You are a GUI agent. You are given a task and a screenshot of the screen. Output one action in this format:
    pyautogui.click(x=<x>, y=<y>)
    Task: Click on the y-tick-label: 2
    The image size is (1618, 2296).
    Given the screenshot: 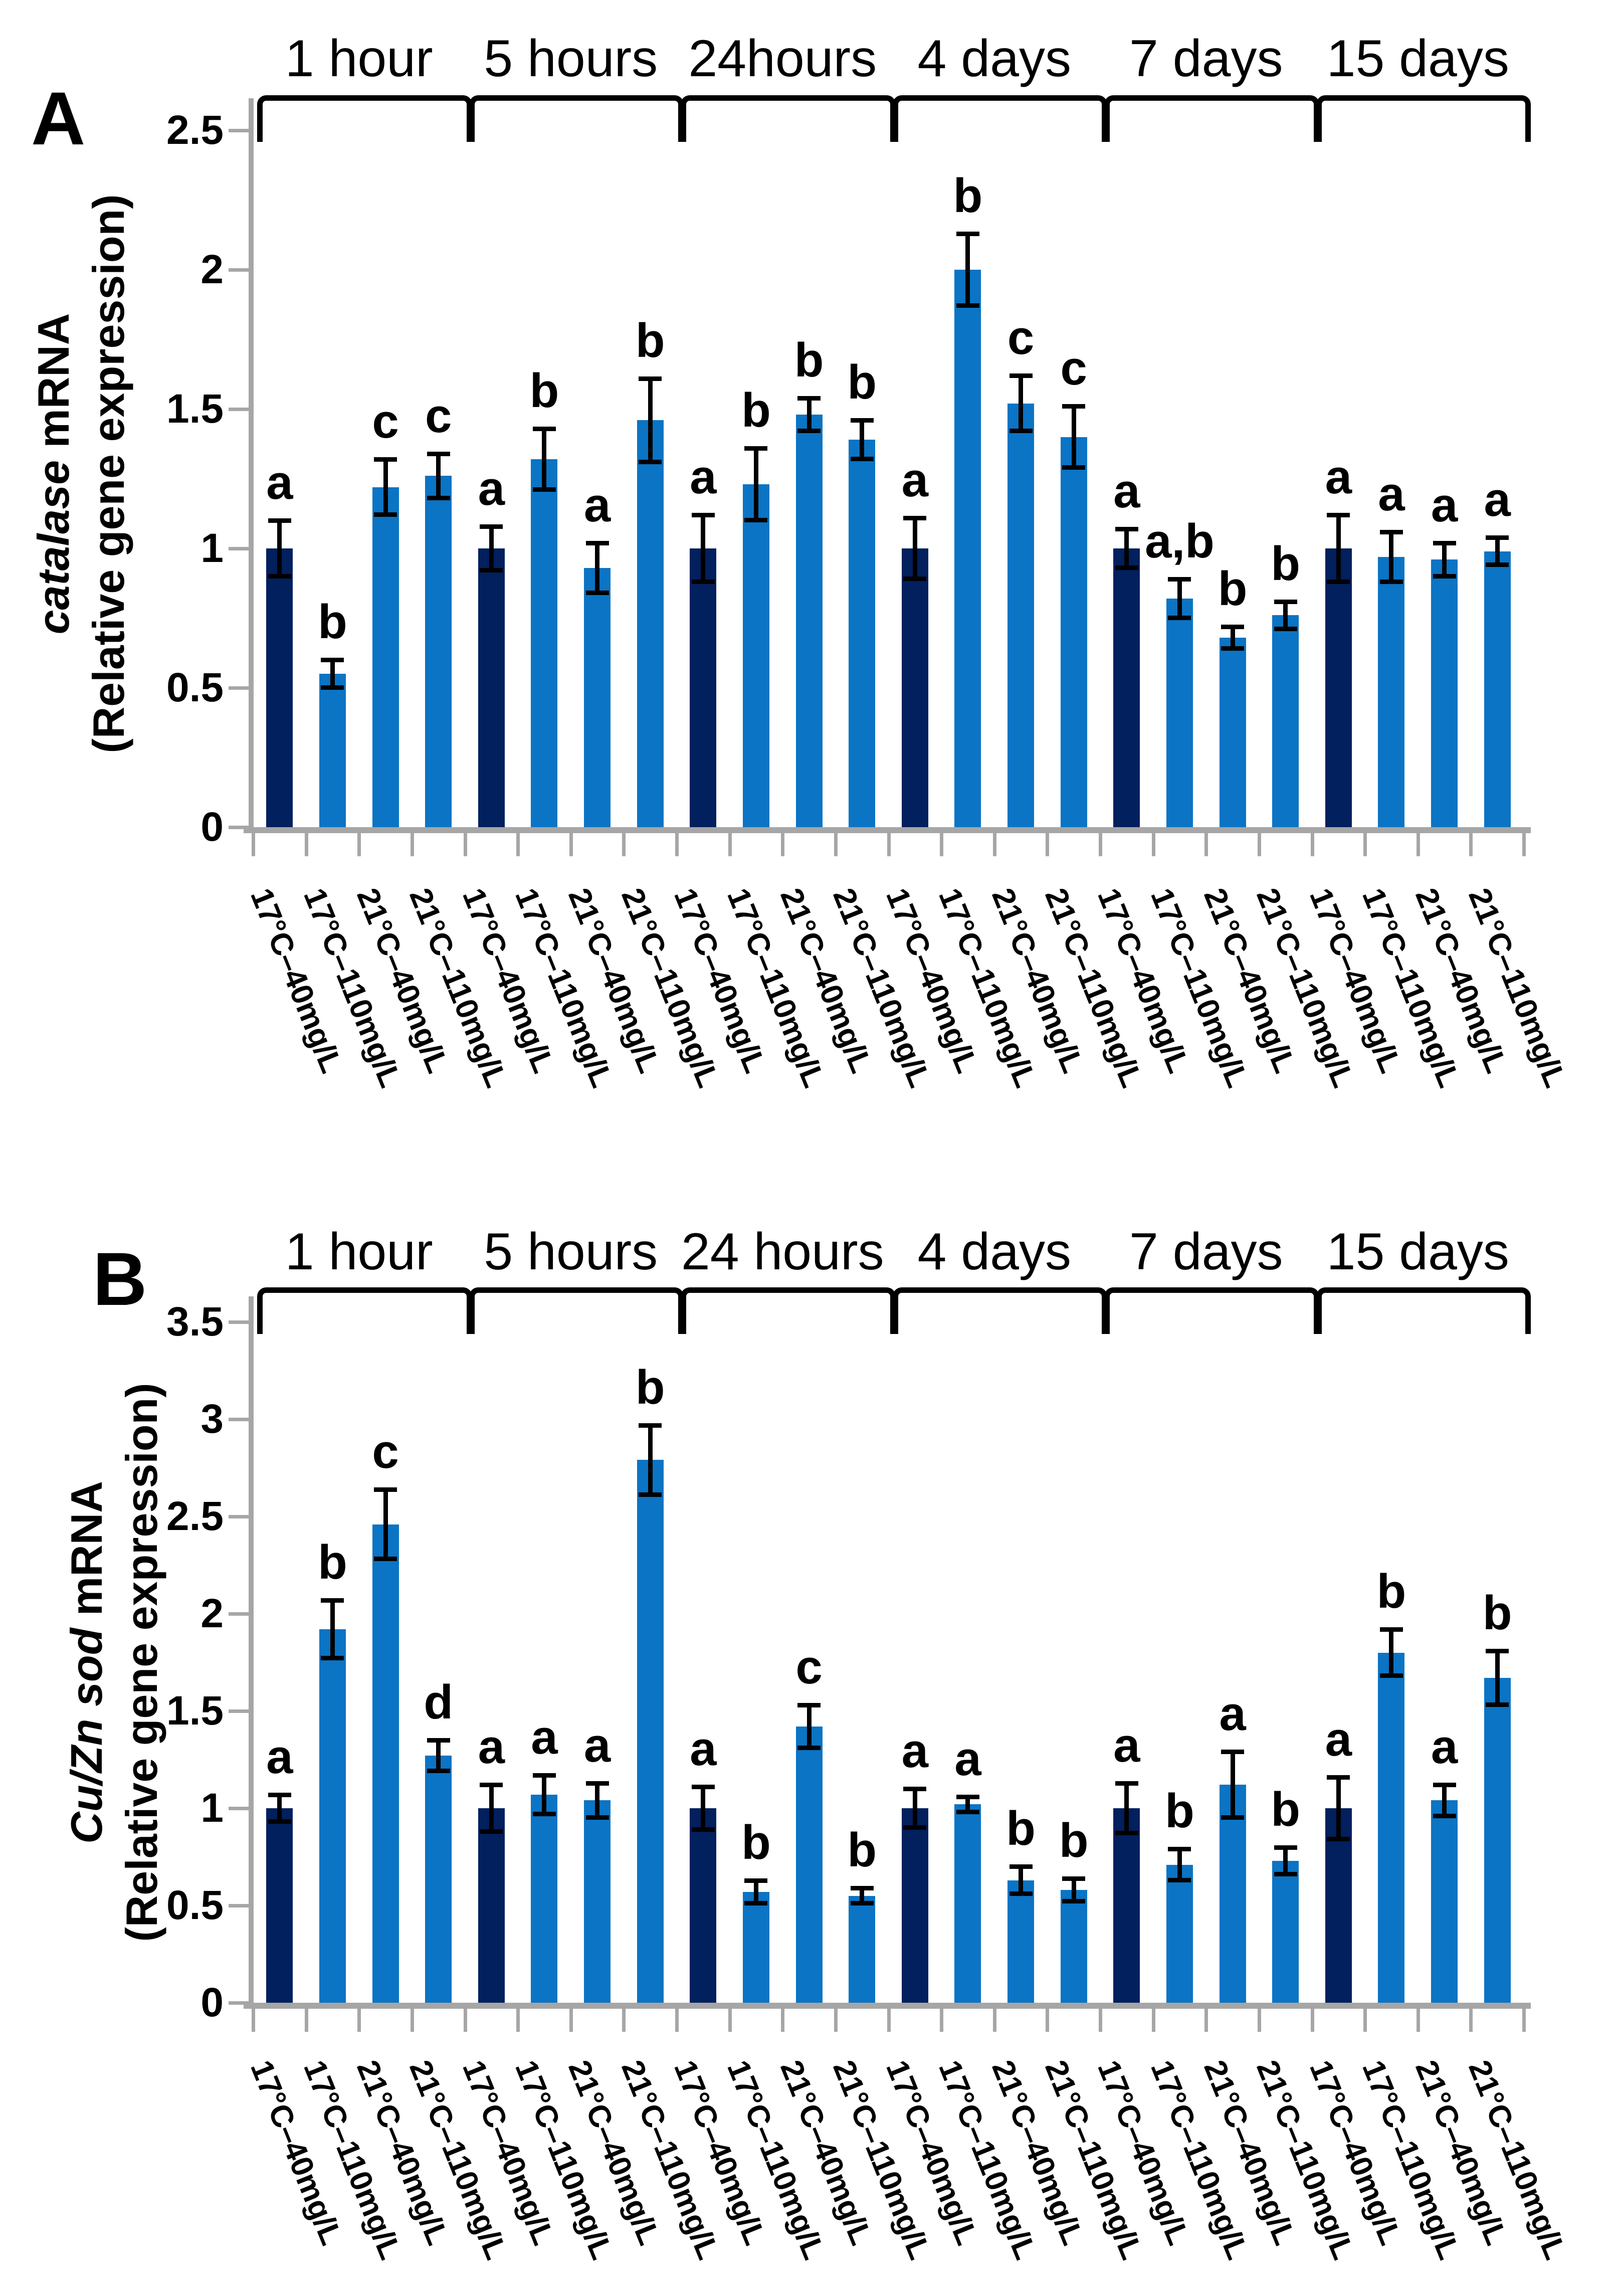 What is the action you would take?
    pyautogui.click(x=212, y=1613)
    